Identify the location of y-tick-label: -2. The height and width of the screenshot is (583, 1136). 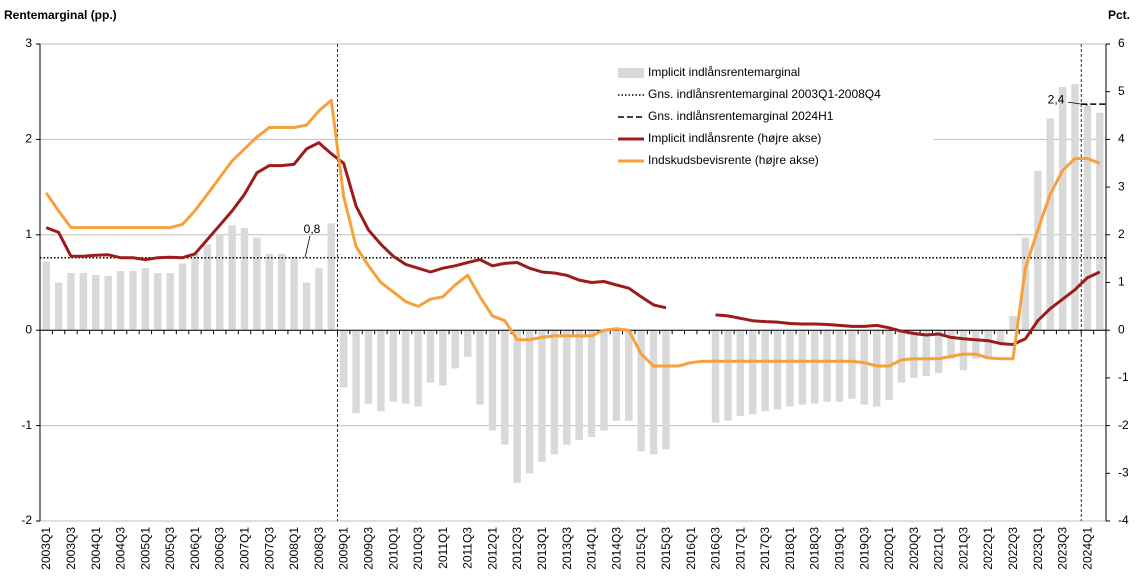
(26, 520).